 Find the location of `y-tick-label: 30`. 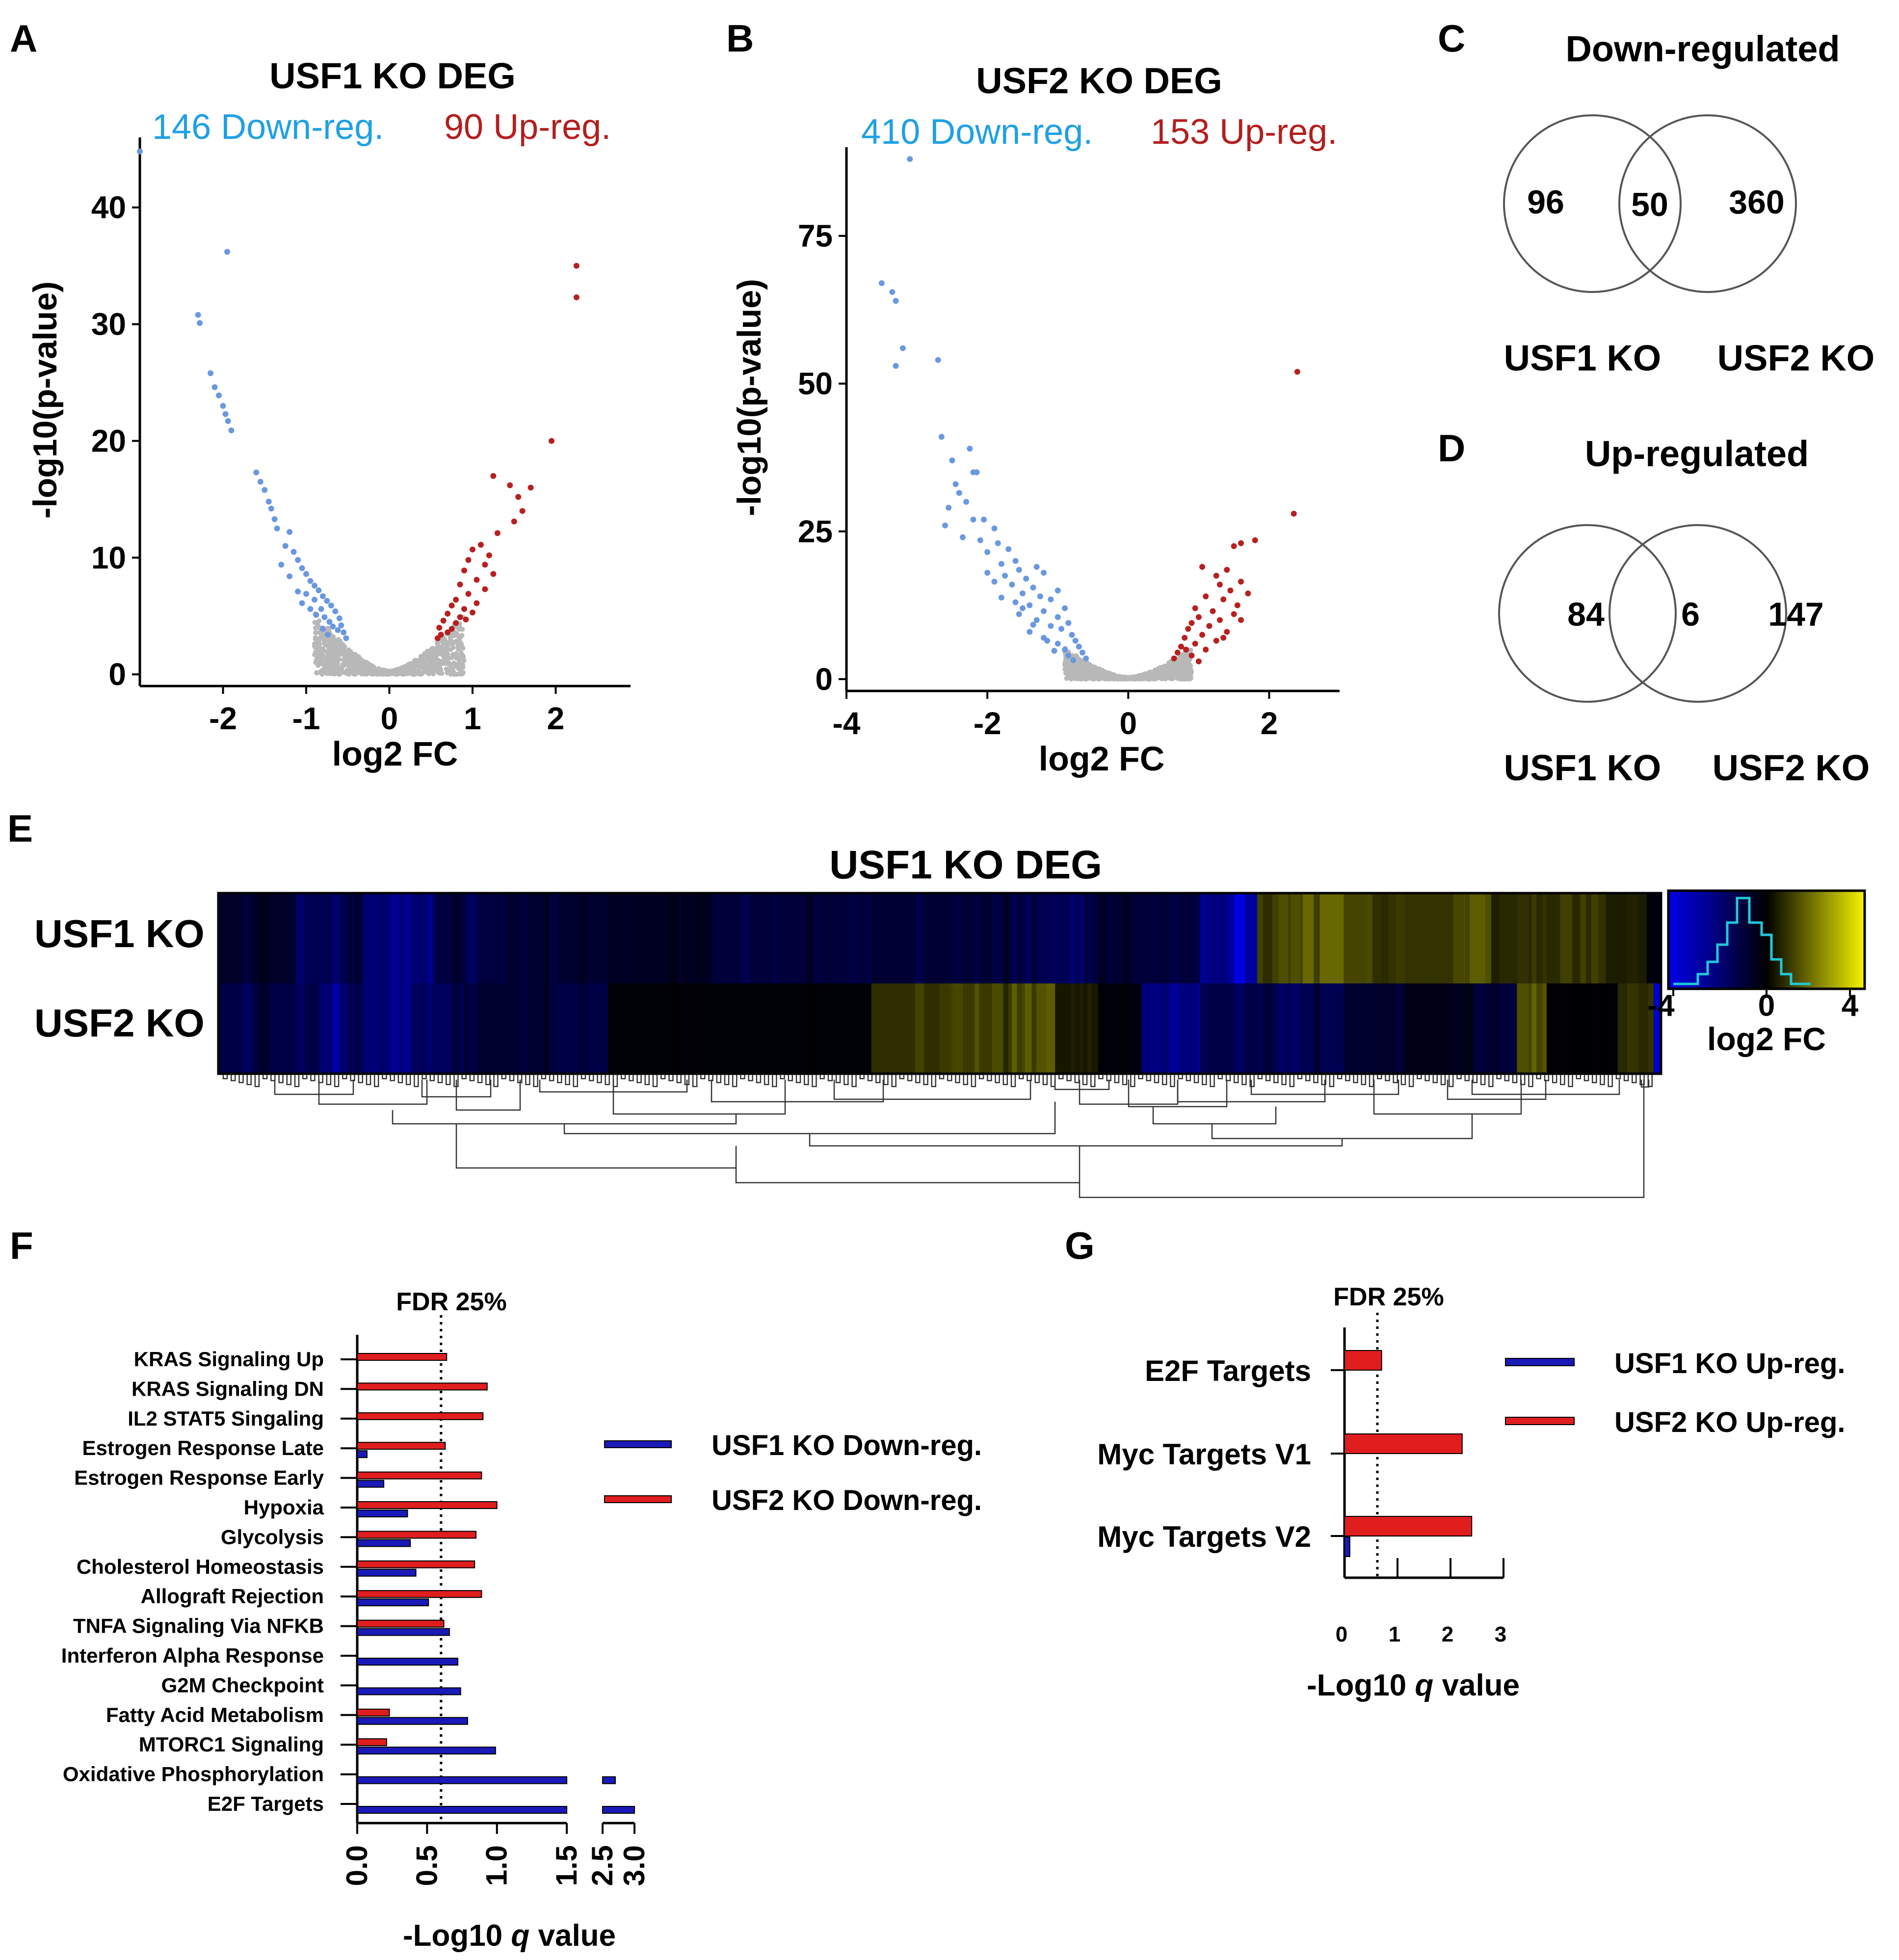

y-tick-label: 30 is located at coordinates (108, 324).